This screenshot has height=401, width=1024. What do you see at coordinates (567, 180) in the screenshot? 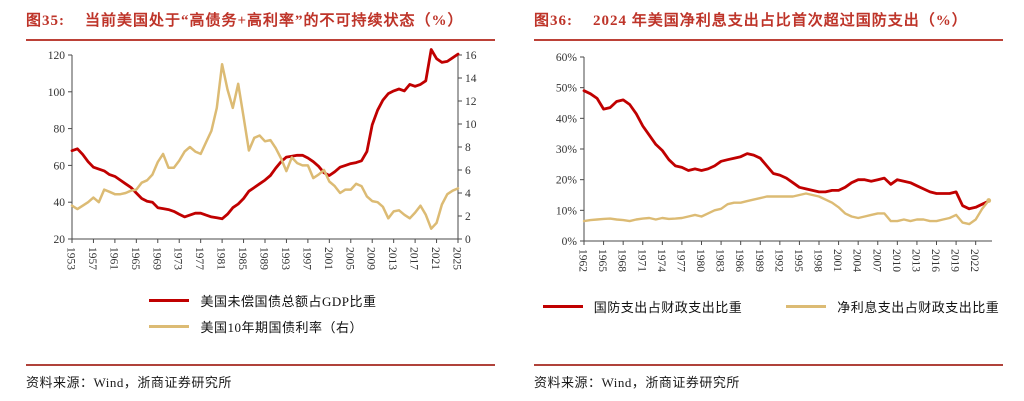
I see `y-axis-tick-label: 20%` at bounding box center [567, 180].